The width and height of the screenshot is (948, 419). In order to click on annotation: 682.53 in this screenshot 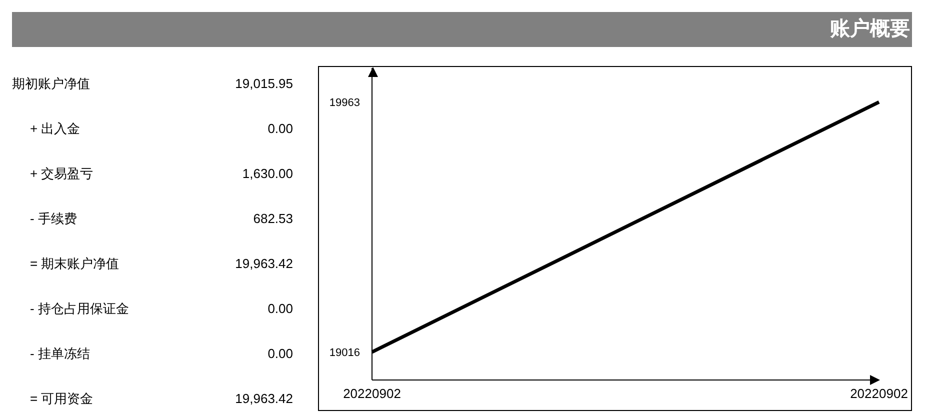, I will do `click(272, 219)`.